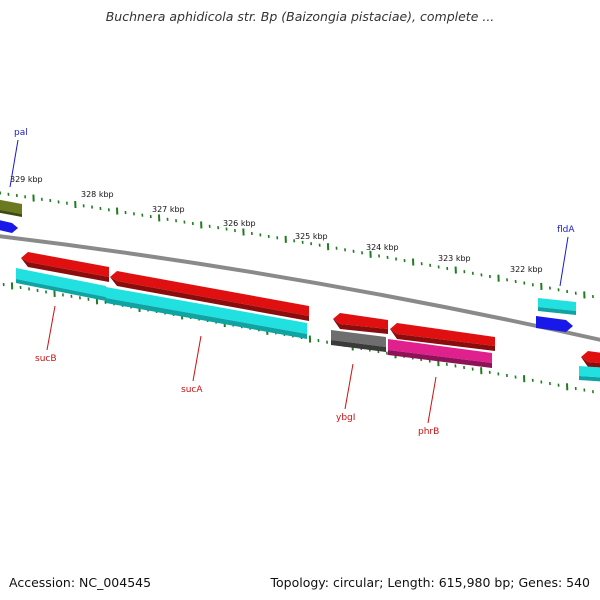 Image resolution: width=600 pixels, height=600 pixels. Describe the element at coordinates (358, 341) in the screenshot. I see `feature-ybgI-gray` at that location.